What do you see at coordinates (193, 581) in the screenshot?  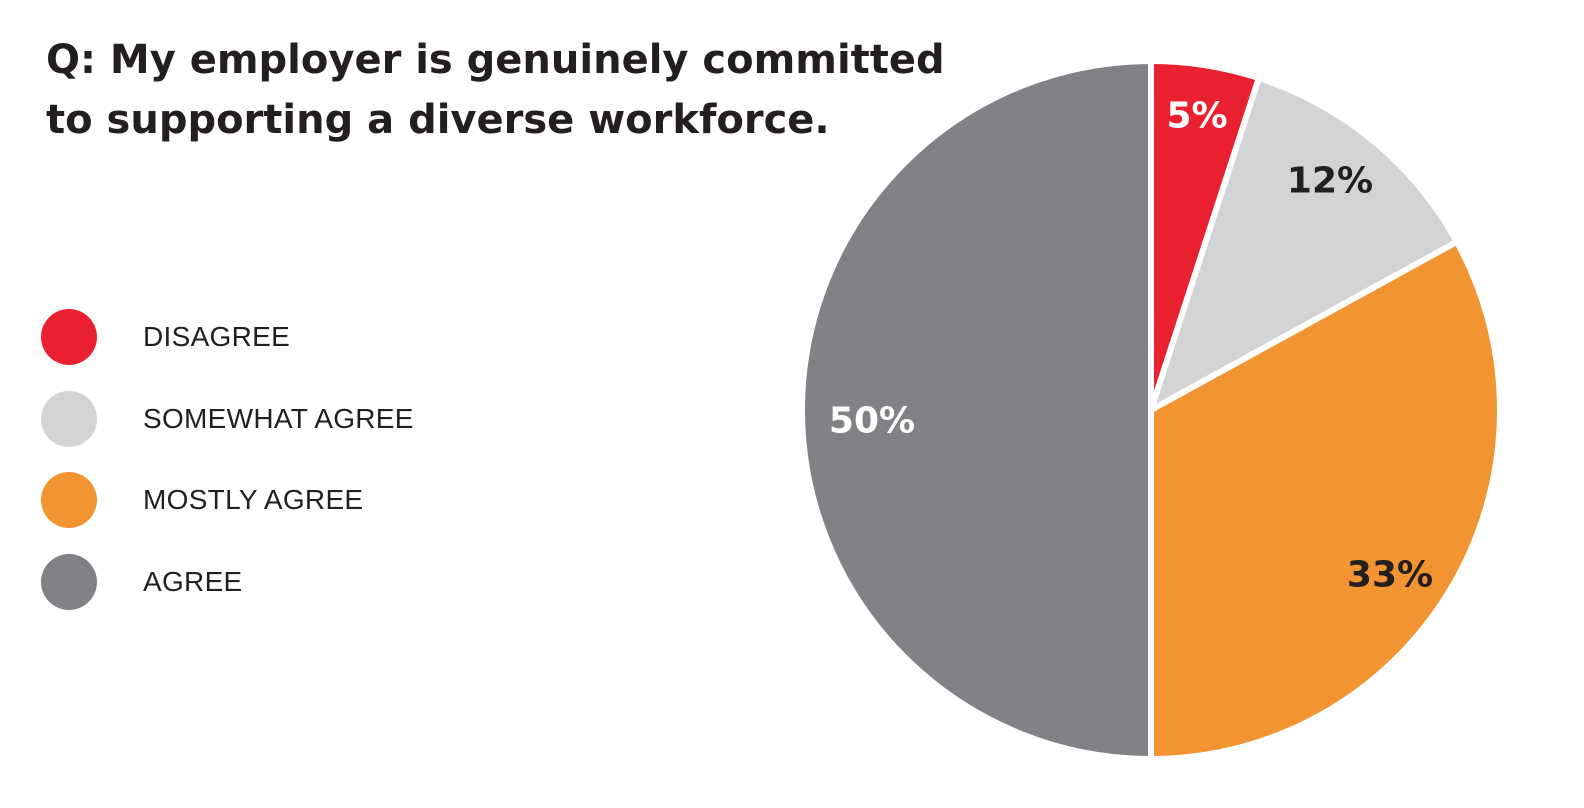 I see `legend-label-agree: AGREE` at bounding box center [193, 581].